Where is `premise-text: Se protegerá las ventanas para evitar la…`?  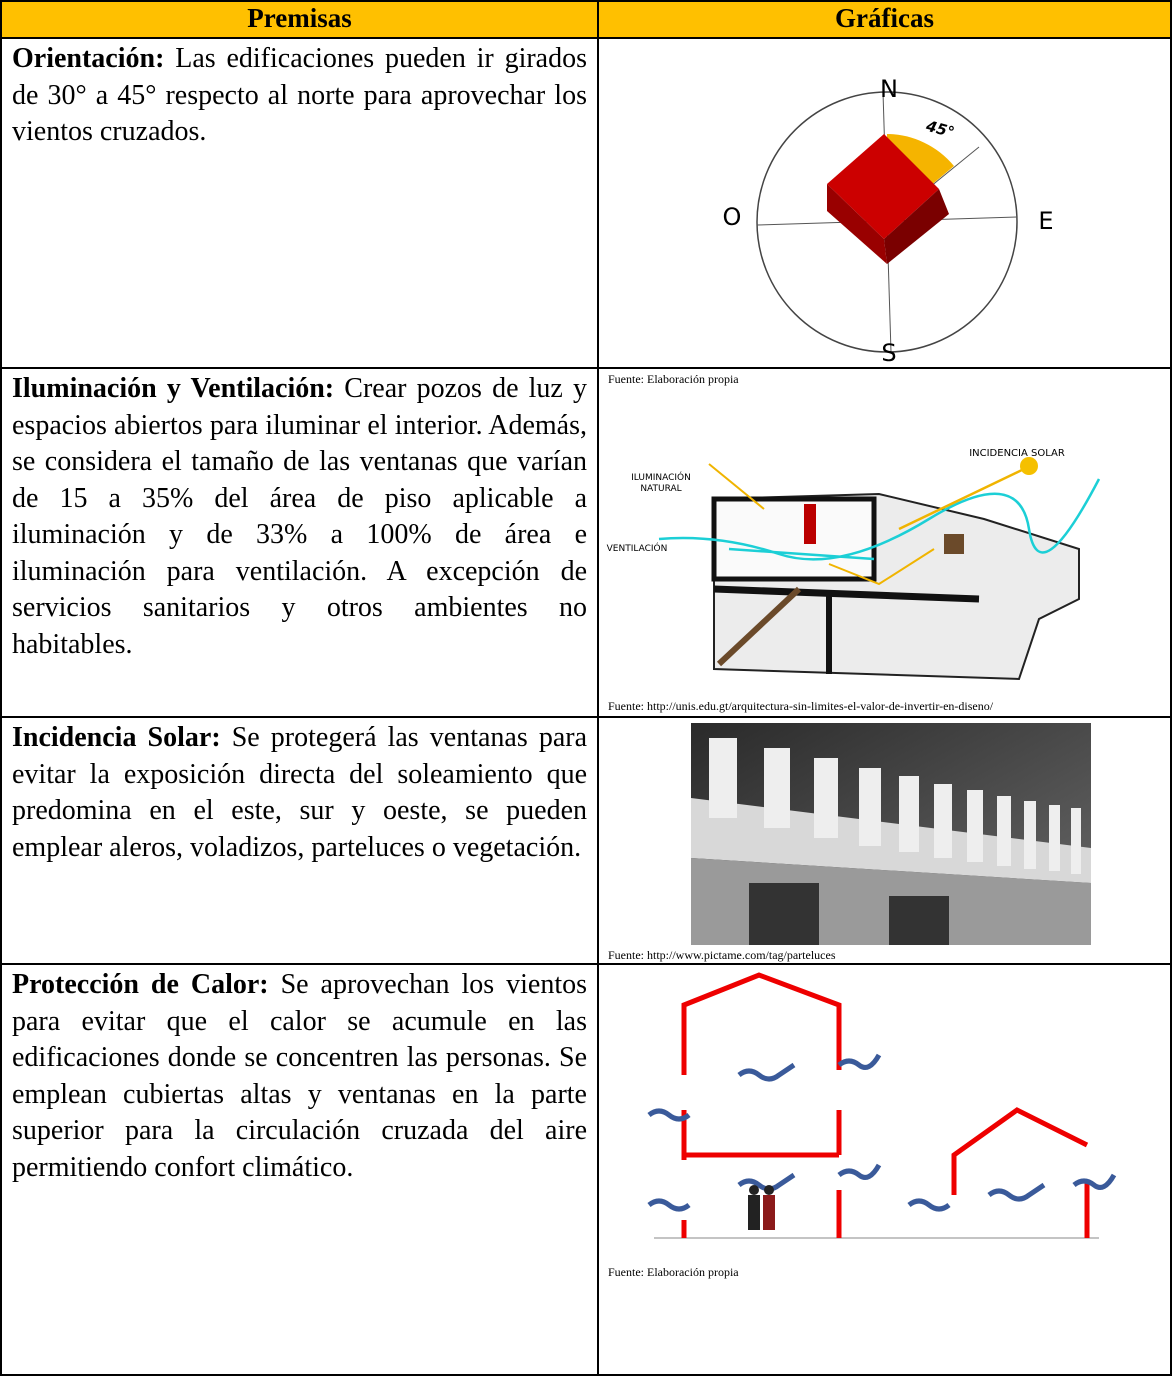
premise-text: Se protegerá las ventanas para evitar la… is located at coordinates (299, 792).